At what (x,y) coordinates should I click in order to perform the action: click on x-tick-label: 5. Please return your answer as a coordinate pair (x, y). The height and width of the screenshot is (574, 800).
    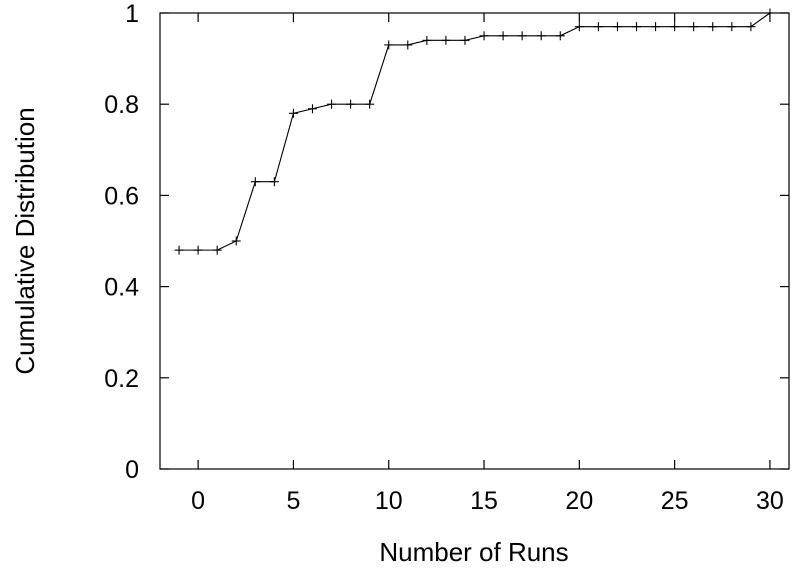
    Looking at the image, I should click on (293, 501).